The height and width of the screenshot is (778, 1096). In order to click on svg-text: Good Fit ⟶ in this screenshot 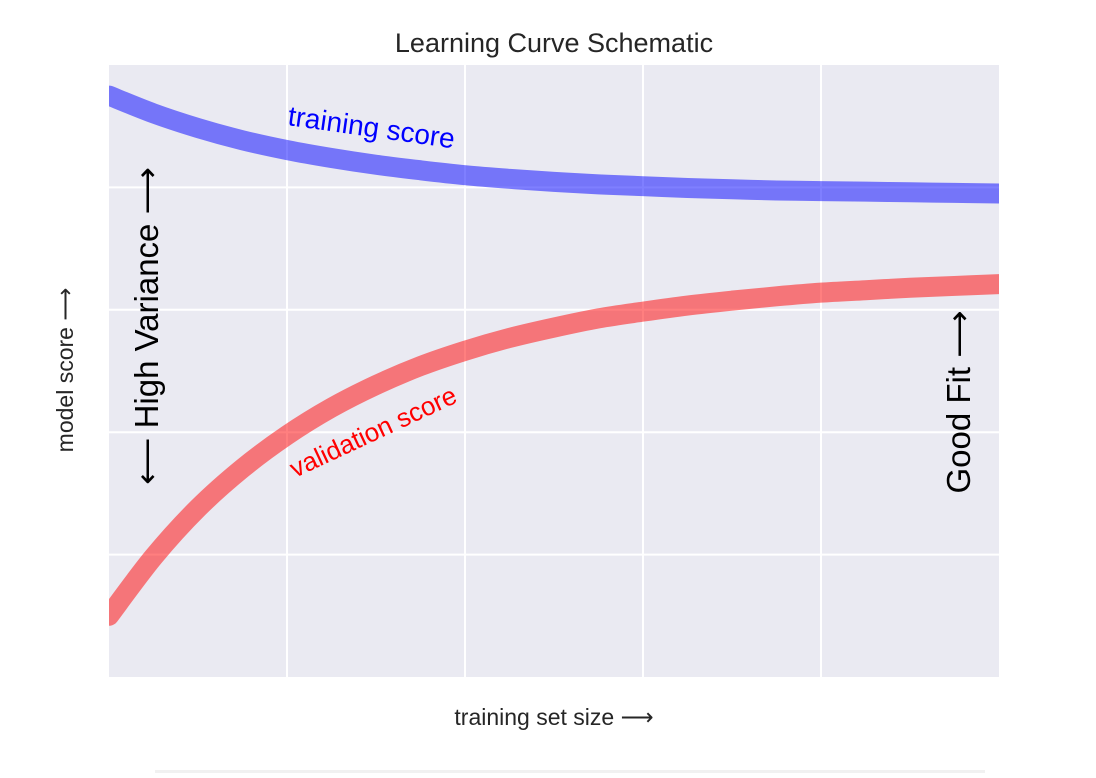, I will do `click(958, 401)`.